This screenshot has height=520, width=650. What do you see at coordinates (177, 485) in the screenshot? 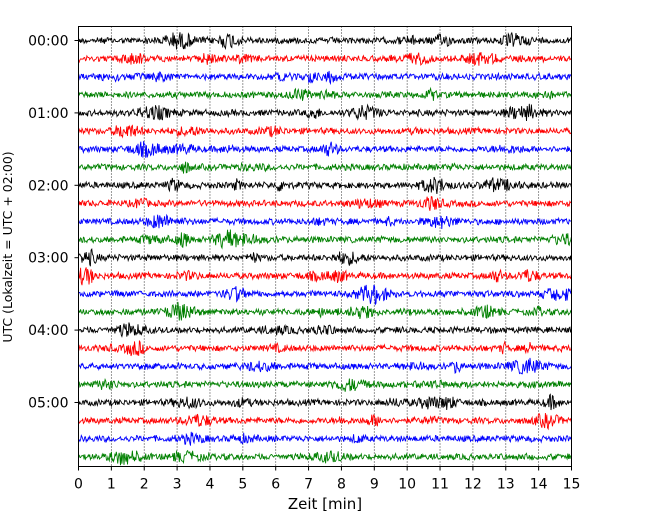
I see `x-tick-label: 3` at bounding box center [177, 485].